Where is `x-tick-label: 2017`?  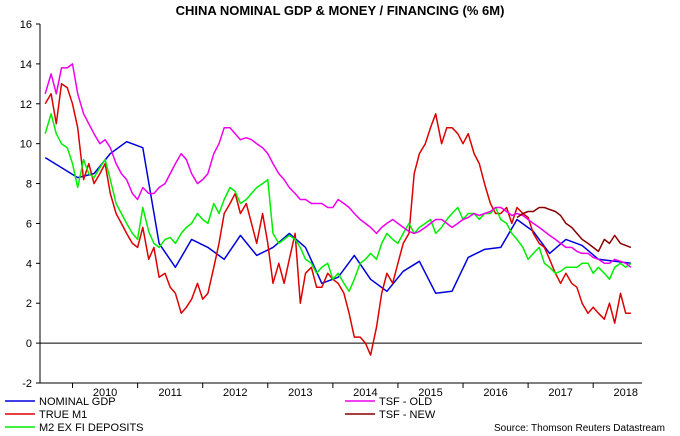 x-tick-label: 2017 is located at coordinates (560, 393).